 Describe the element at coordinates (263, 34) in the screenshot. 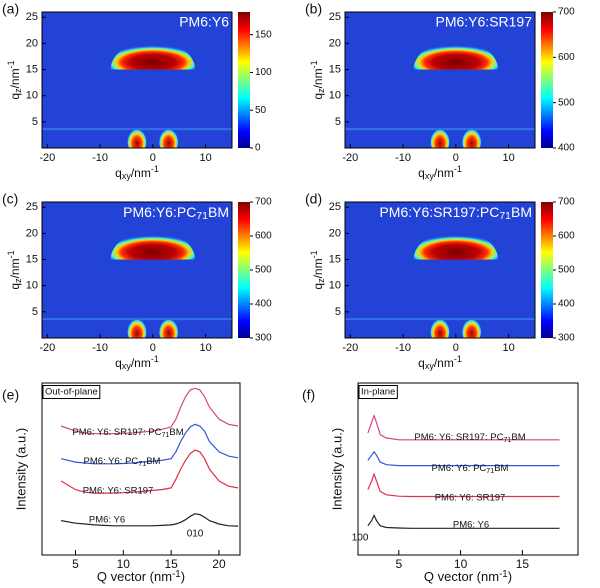

I see `colorbar-tick-label: 150` at that location.